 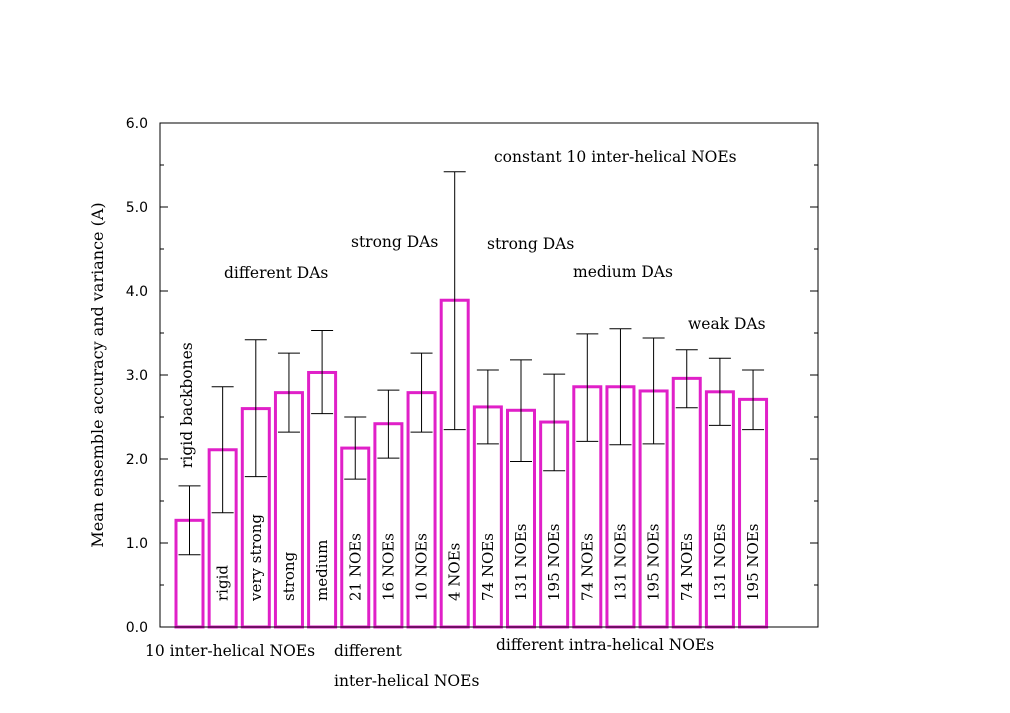 I want to click on bar-label-group: 16 NOEs, so click(x=388, y=567).